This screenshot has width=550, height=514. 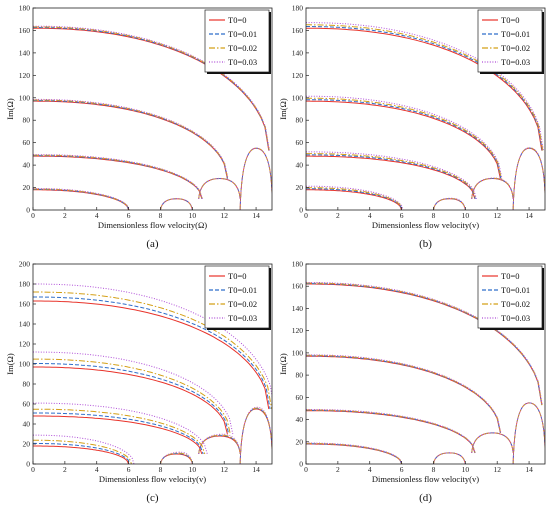 I want to click on legend-entry-3: T0=0.02, so click(x=242, y=48).